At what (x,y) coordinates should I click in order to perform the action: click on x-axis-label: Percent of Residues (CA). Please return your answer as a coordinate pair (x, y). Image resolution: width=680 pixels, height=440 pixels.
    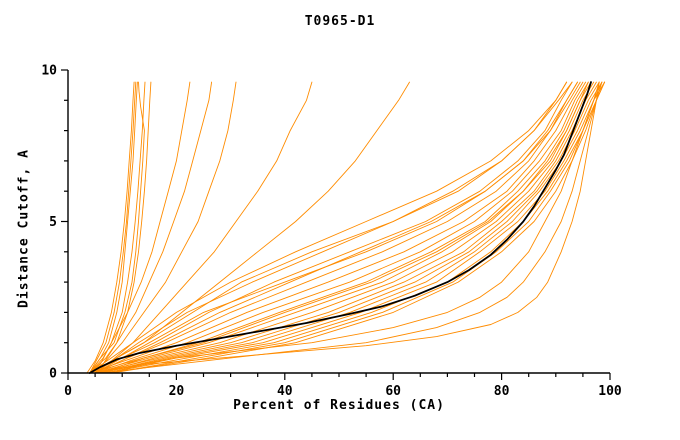
    Looking at the image, I should click on (339, 405).